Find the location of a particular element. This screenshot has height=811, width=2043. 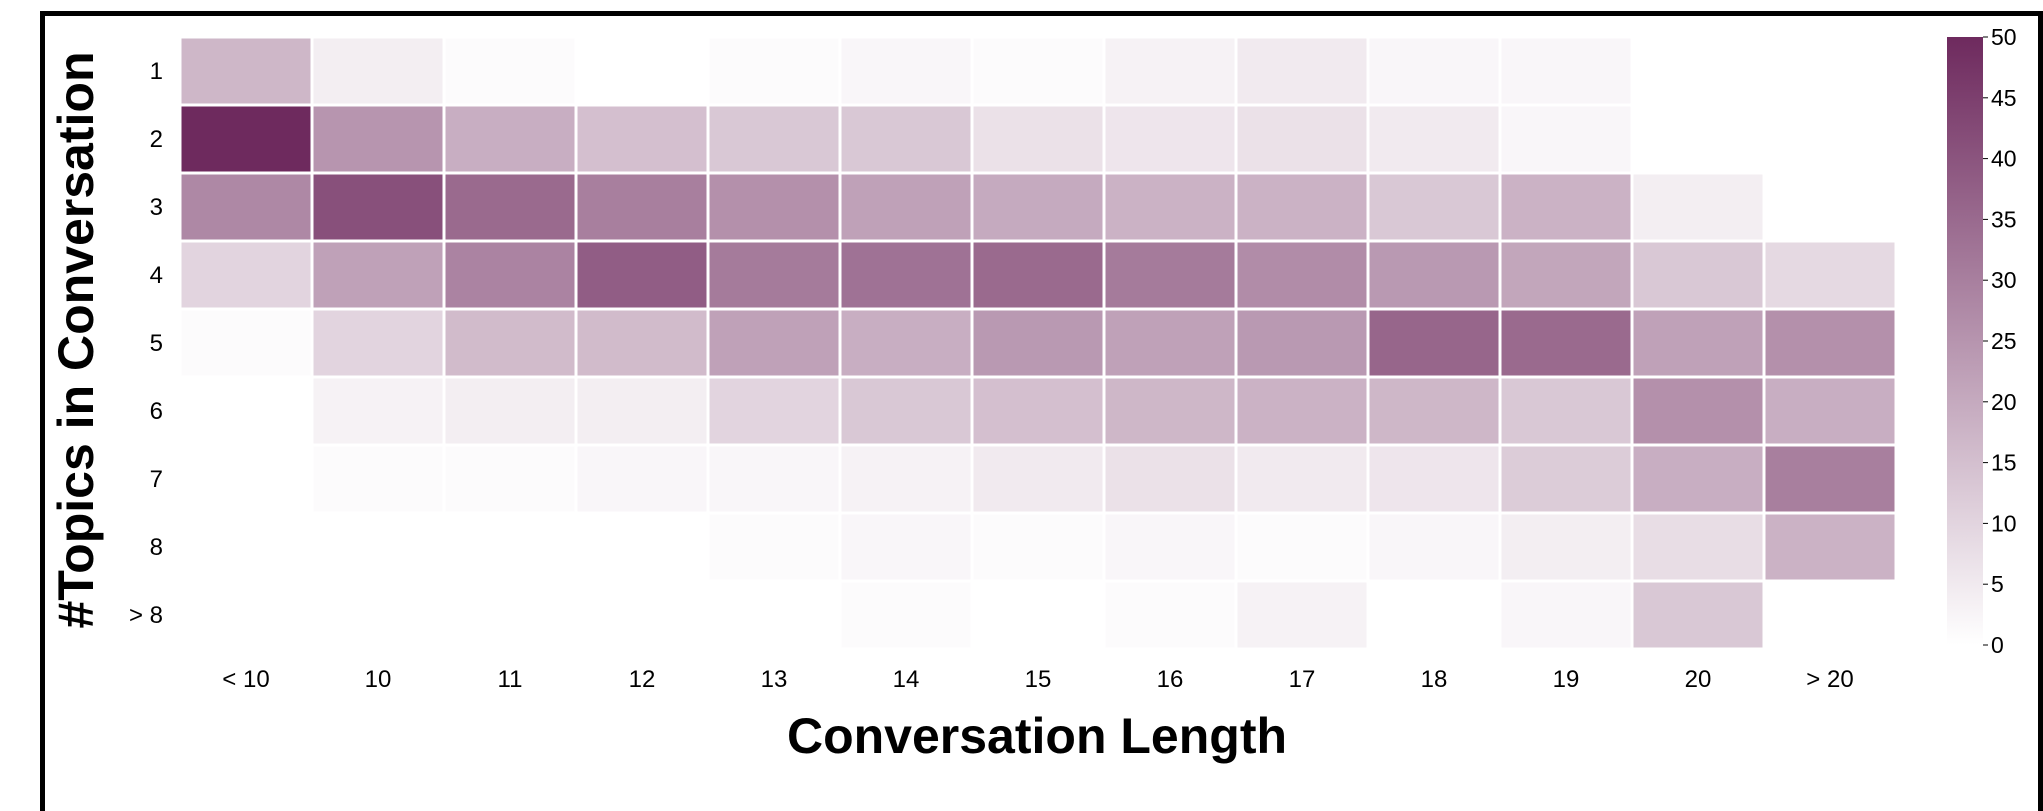

y-tick-label: 4 is located at coordinates (156, 275).